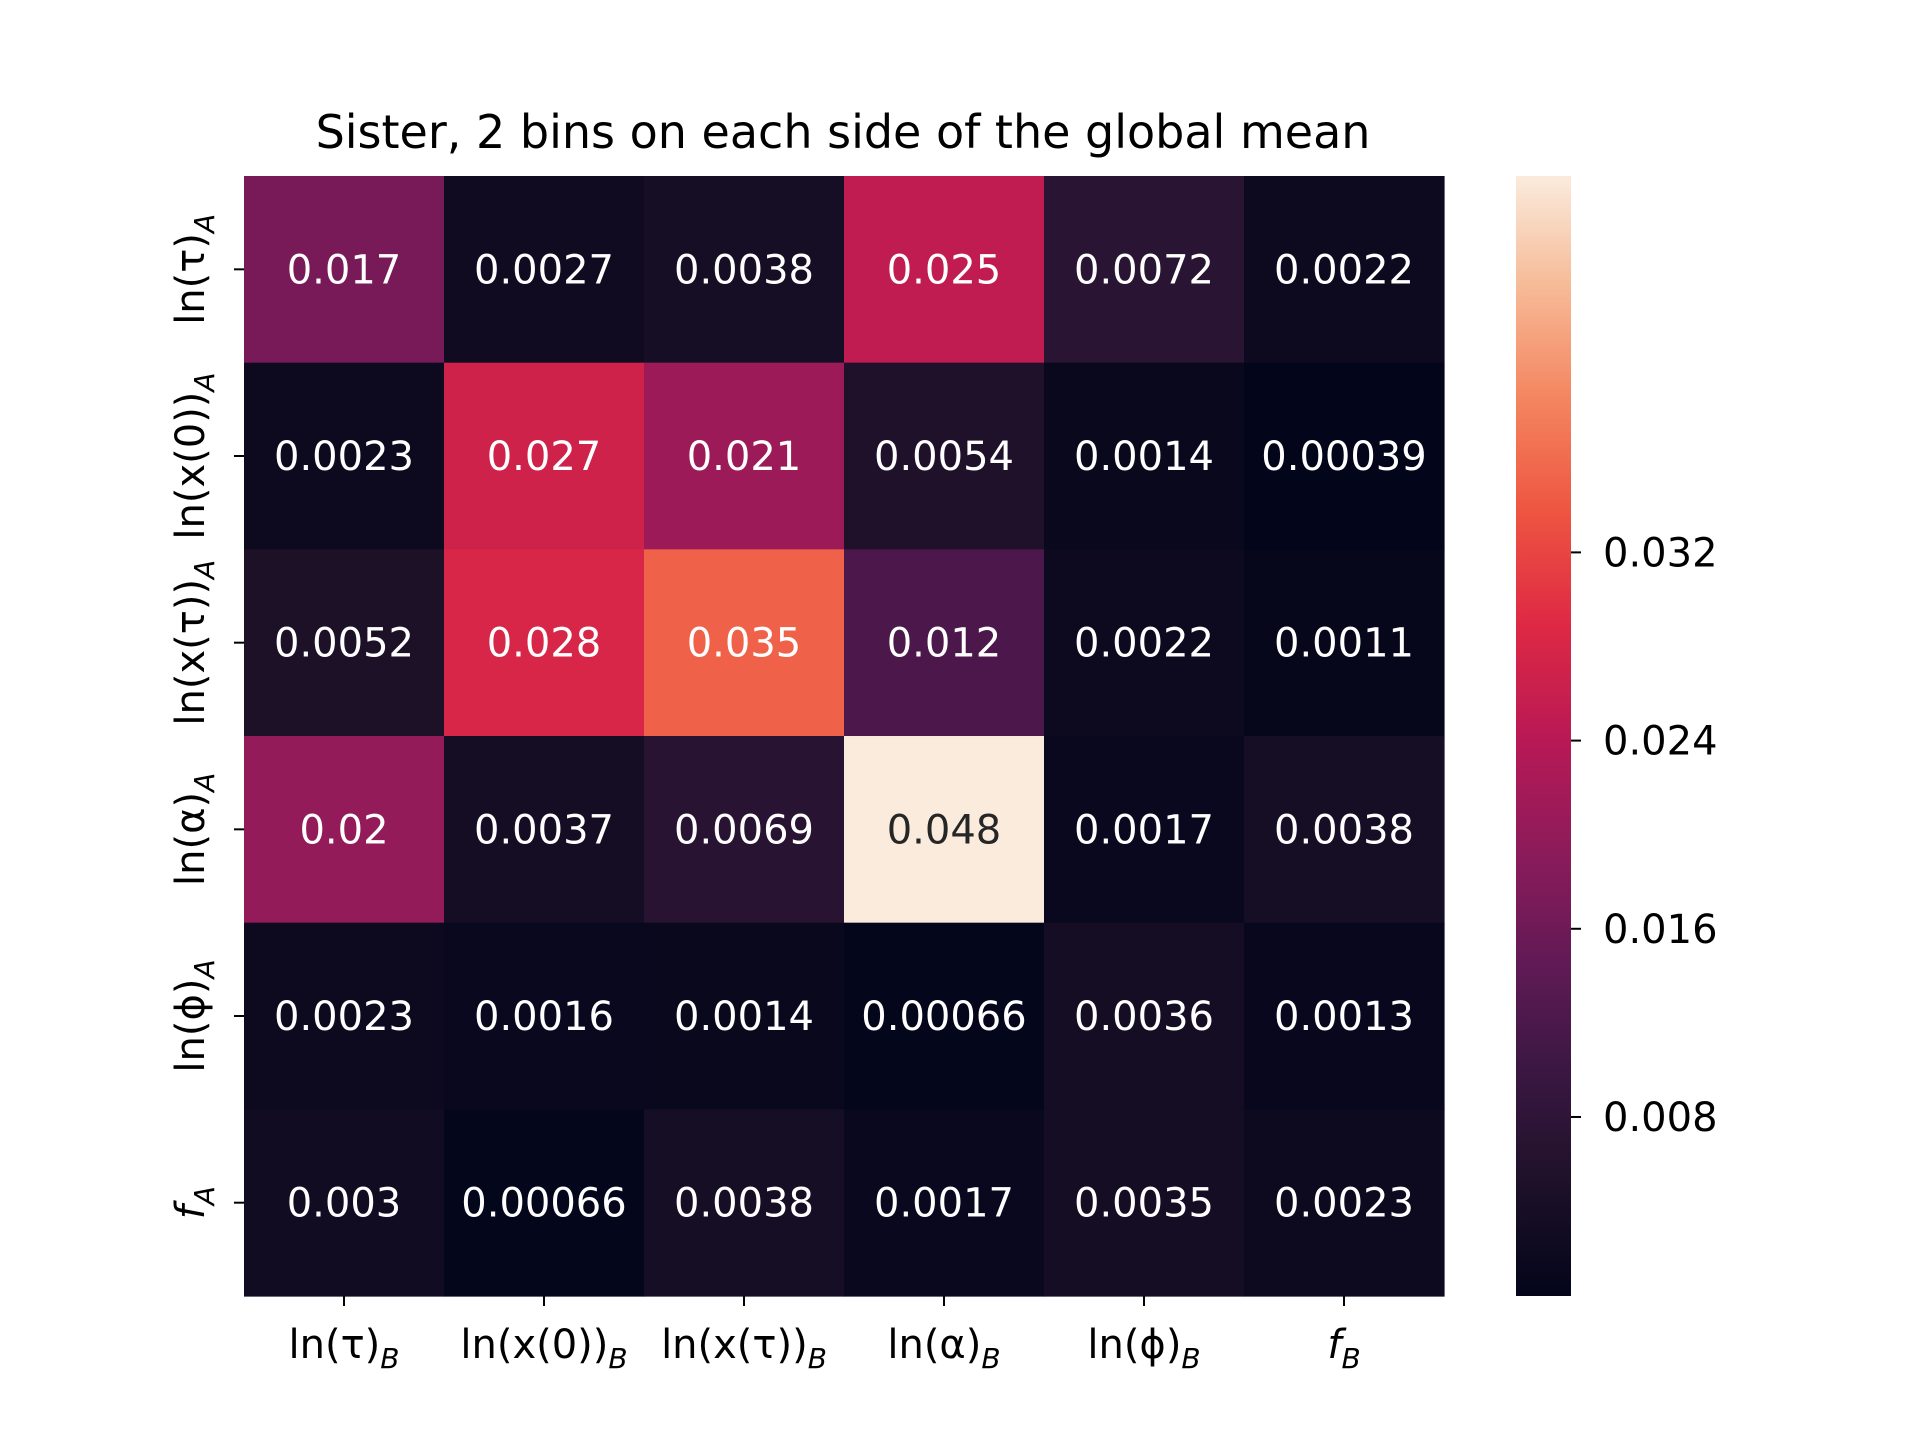 This screenshot has height=1440, width=1920. I want to click on y-tick-label: fA, so click(194, 1202).